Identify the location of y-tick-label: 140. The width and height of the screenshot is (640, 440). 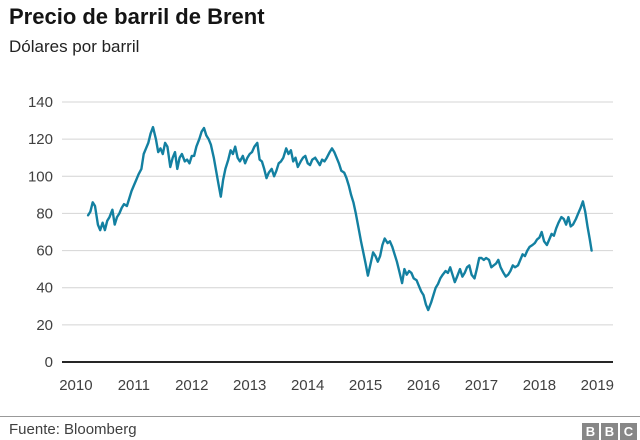
(40, 102).